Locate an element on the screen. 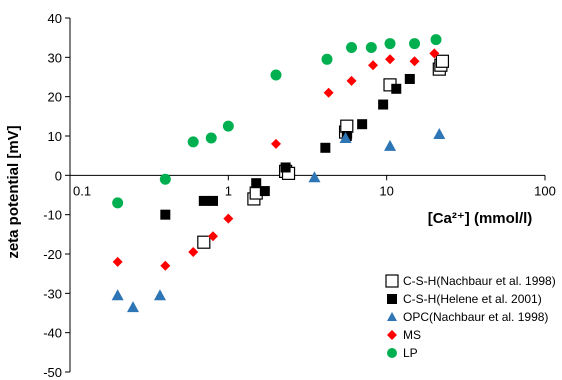 Image resolution: width=562 pixels, height=380 pixels. y-axis-title: zeta potential [mV] is located at coordinates (13, 191).